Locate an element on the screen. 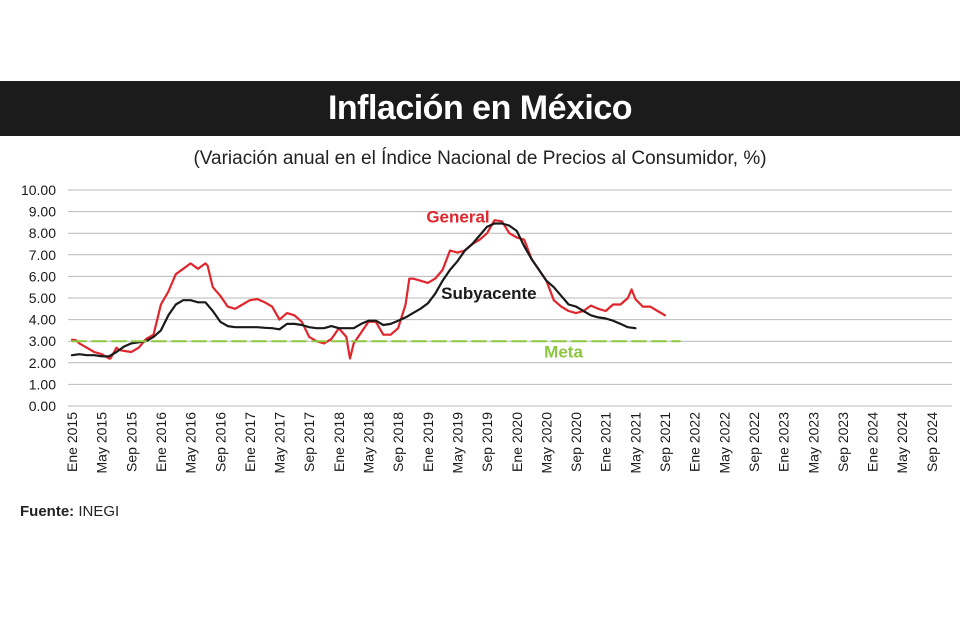 This screenshot has width=960, height=640. x-tick-label: May 2018 is located at coordinates (369, 443).